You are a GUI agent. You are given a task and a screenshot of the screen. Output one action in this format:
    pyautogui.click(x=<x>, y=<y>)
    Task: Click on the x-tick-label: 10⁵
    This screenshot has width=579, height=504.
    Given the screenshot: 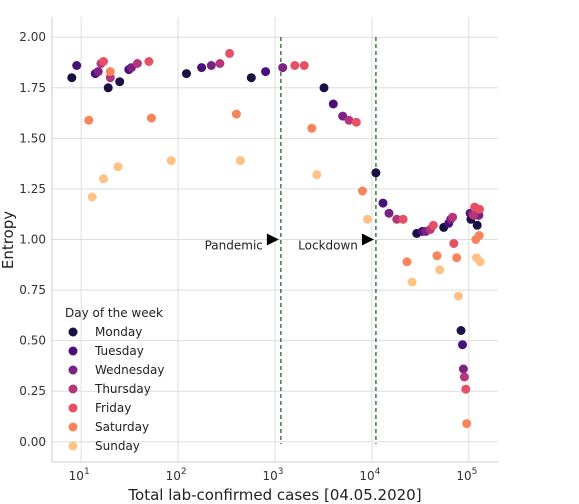 What is the action you would take?
    pyautogui.click(x=466, y=475)
    